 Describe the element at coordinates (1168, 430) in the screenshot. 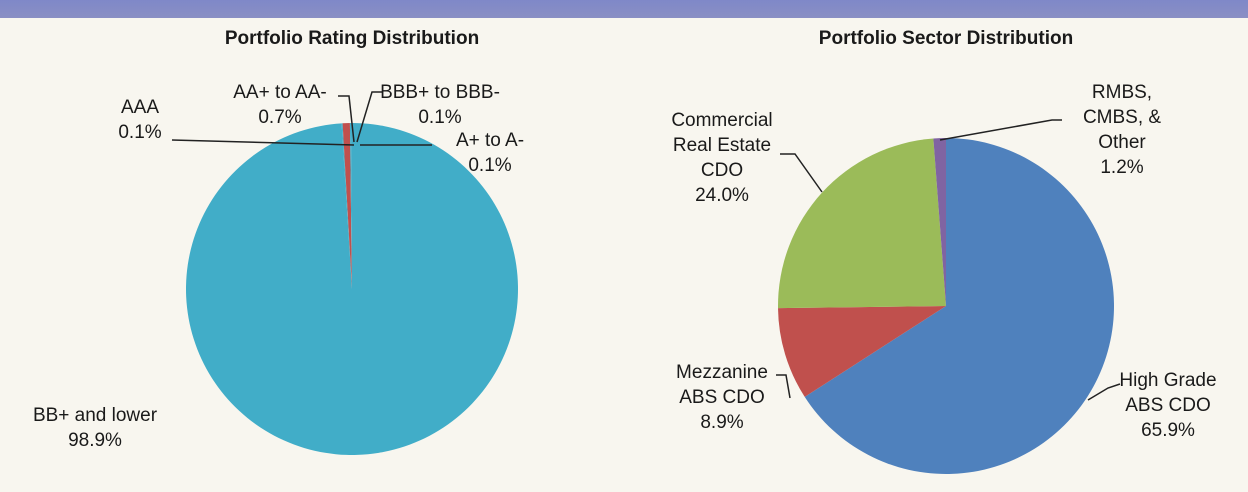

I see `value-label: 65.9%` at that location.